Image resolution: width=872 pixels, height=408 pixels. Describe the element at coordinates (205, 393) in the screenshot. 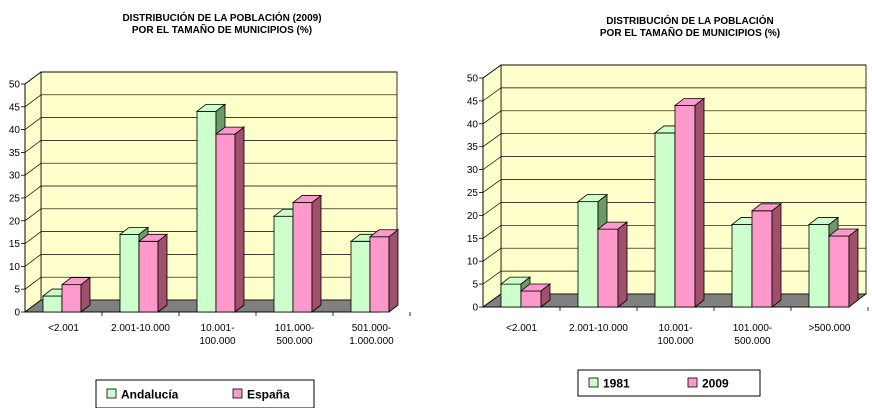

I see `legend: Andalucía España` at that location.